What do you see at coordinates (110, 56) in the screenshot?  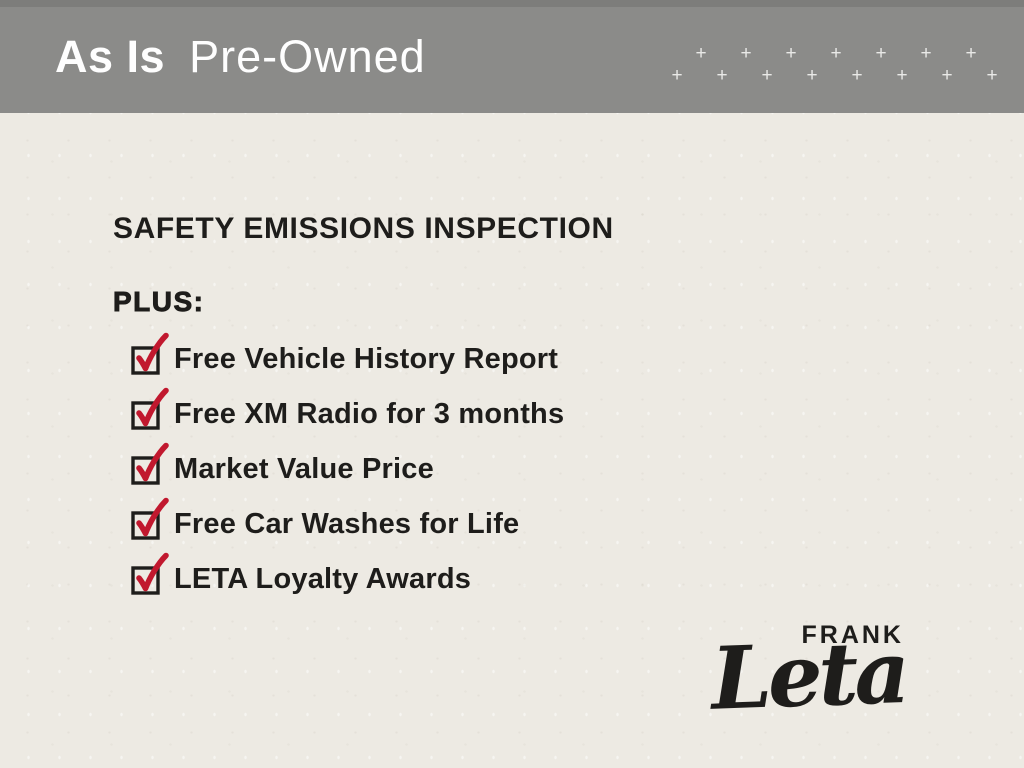 I see `slide-title-primary: As Is` at bounding box center [110, 56].